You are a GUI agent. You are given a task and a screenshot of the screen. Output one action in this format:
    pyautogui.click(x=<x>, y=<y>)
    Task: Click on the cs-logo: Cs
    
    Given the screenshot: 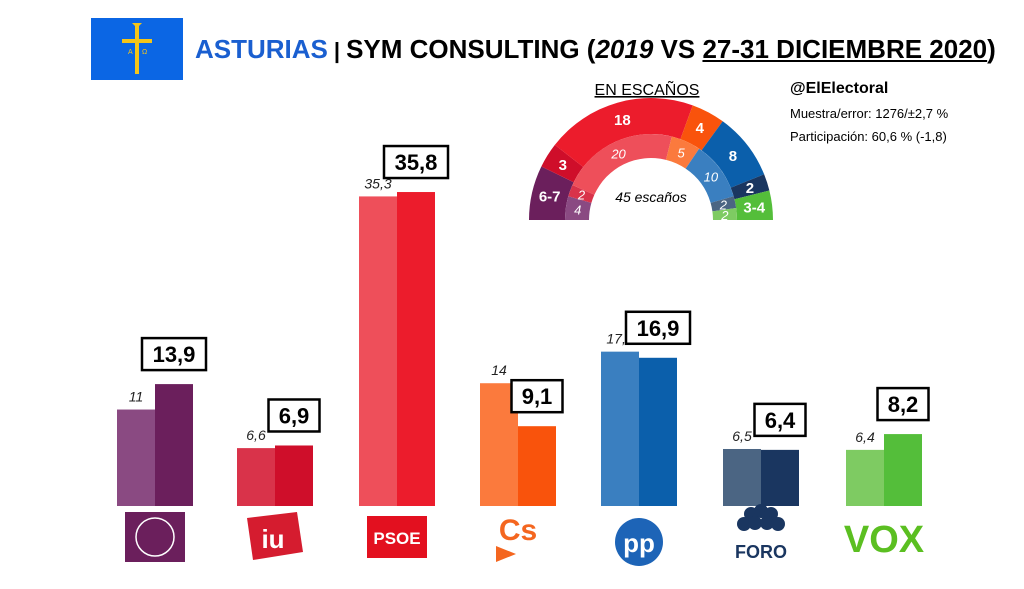 What is the action you would take?
    pyautogui.click(x=518, y=530)
    